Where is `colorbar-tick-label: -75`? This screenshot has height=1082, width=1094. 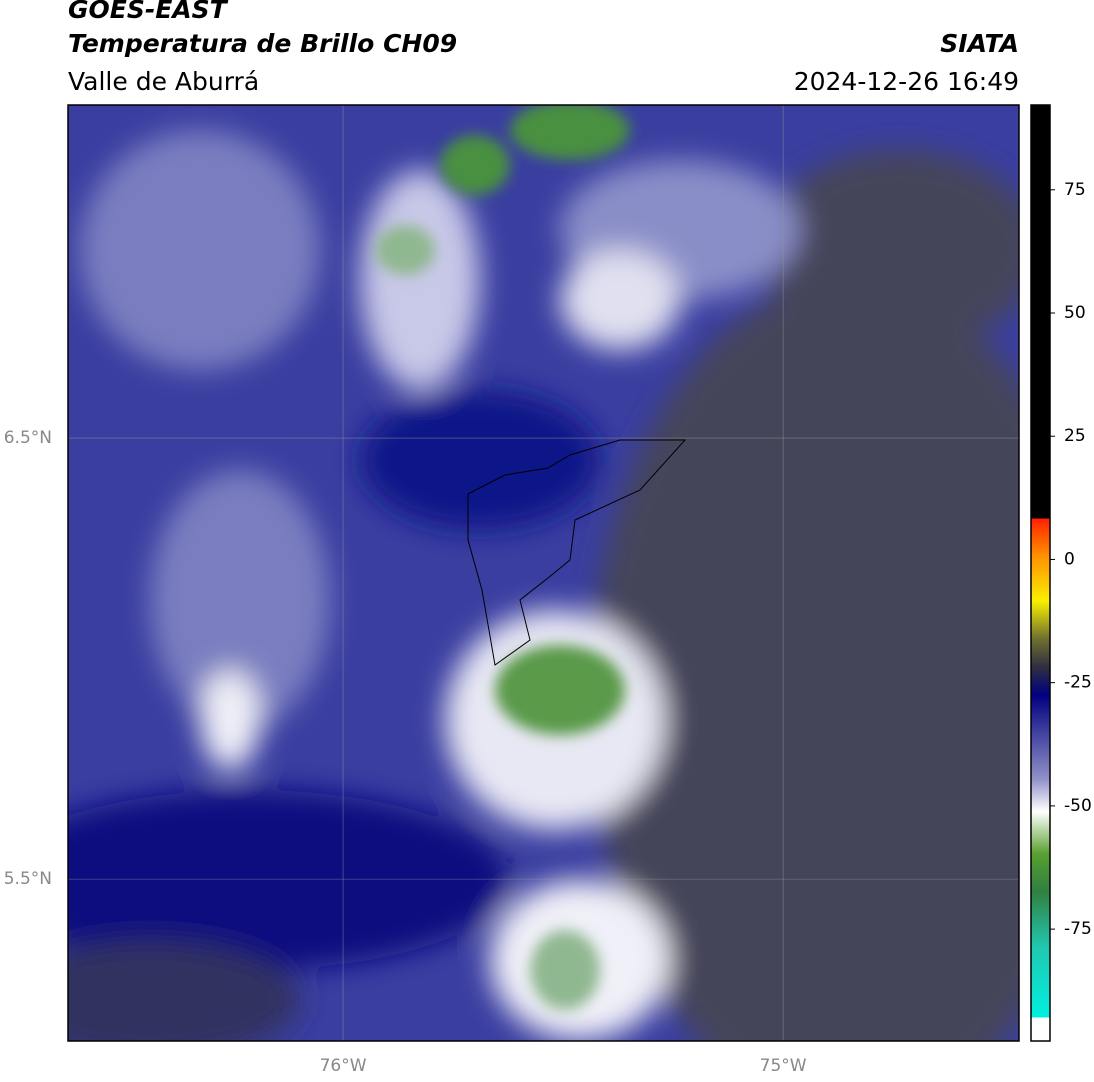 colorbar-tick-label: -75 is located at coordinates (1078, 929).